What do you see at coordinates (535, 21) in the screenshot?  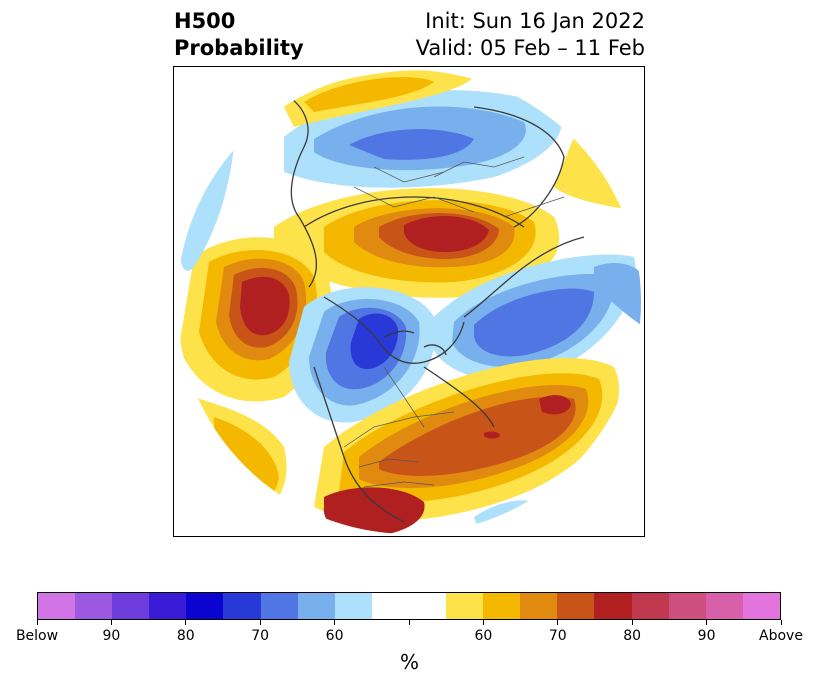 I see `init-label: Init: Sun 16 Jan 2022` at bounding box center [535, 21].